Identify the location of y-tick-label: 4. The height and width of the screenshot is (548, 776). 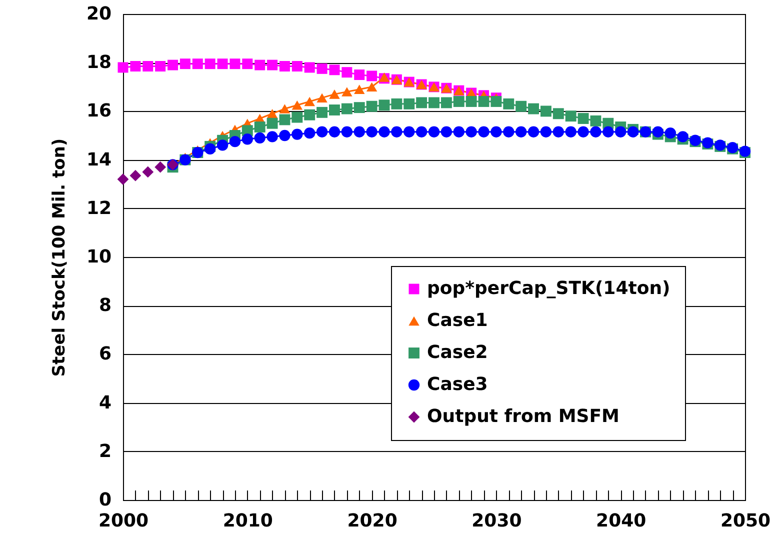
(105, 403).